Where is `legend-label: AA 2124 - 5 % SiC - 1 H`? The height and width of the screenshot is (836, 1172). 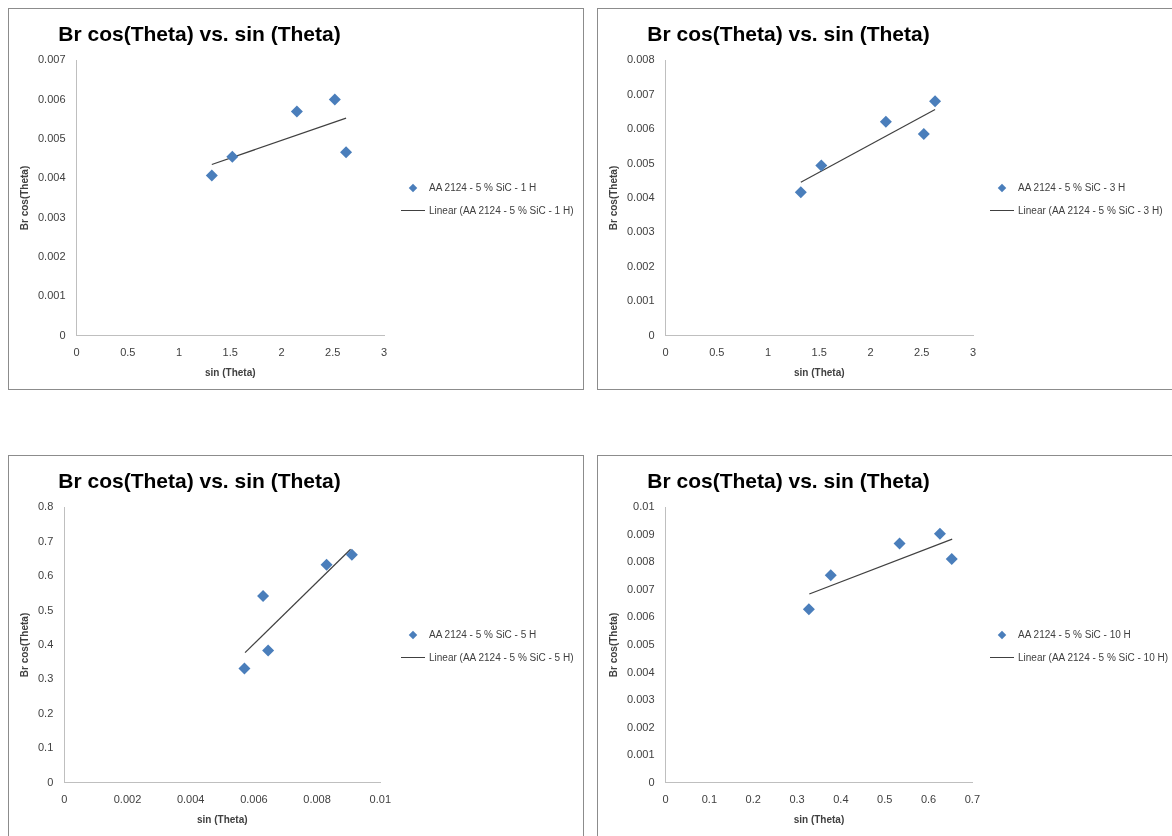
legend-label: AA 2124 - 5 % SiC - 1 H is located at coordinates (483, 187).